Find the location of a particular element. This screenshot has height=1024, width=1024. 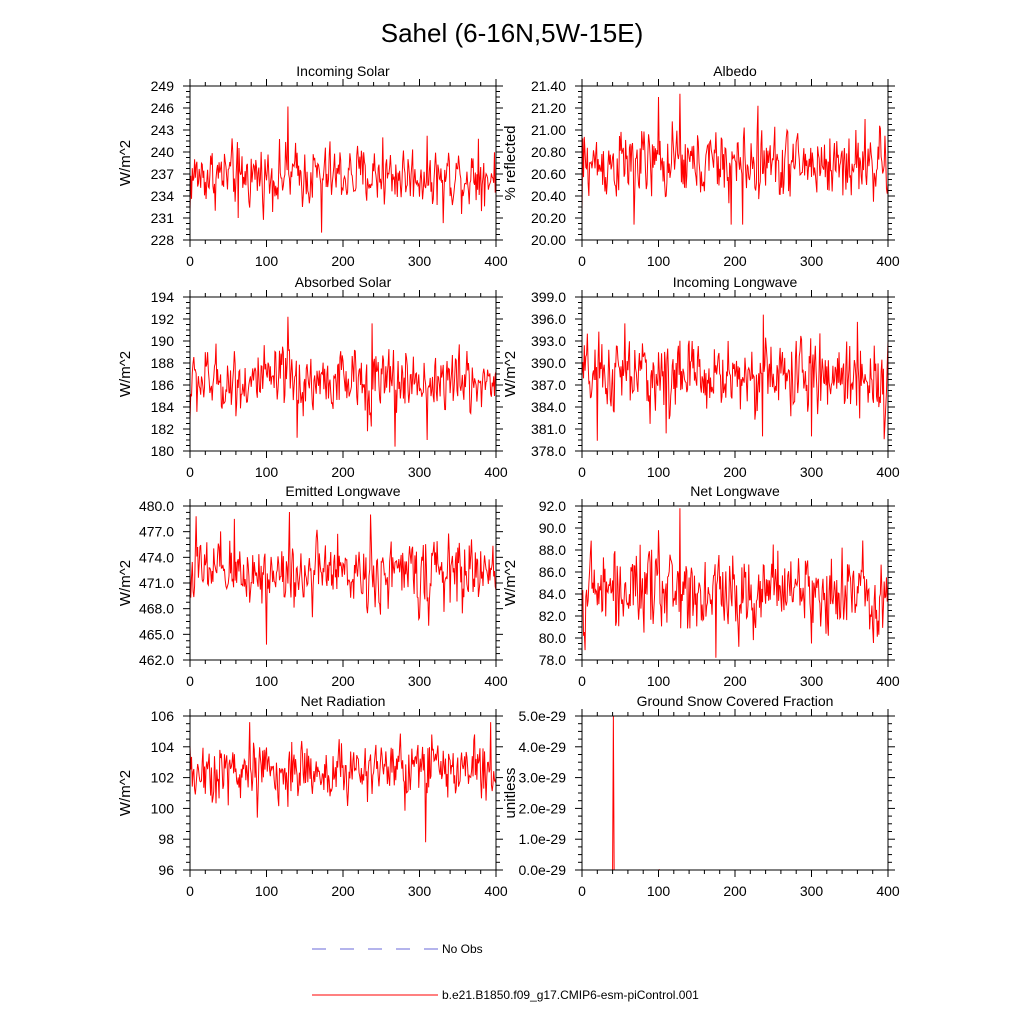

y-tick-label: 474.0 is located at coordinates (156, 557).